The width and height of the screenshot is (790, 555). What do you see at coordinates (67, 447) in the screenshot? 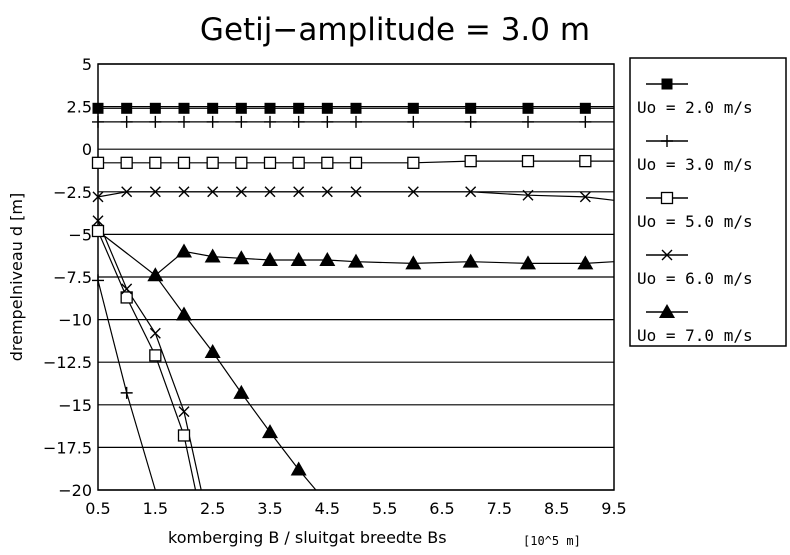
I see `y-tick-label: −17.5` at bounding box center [67, 447].